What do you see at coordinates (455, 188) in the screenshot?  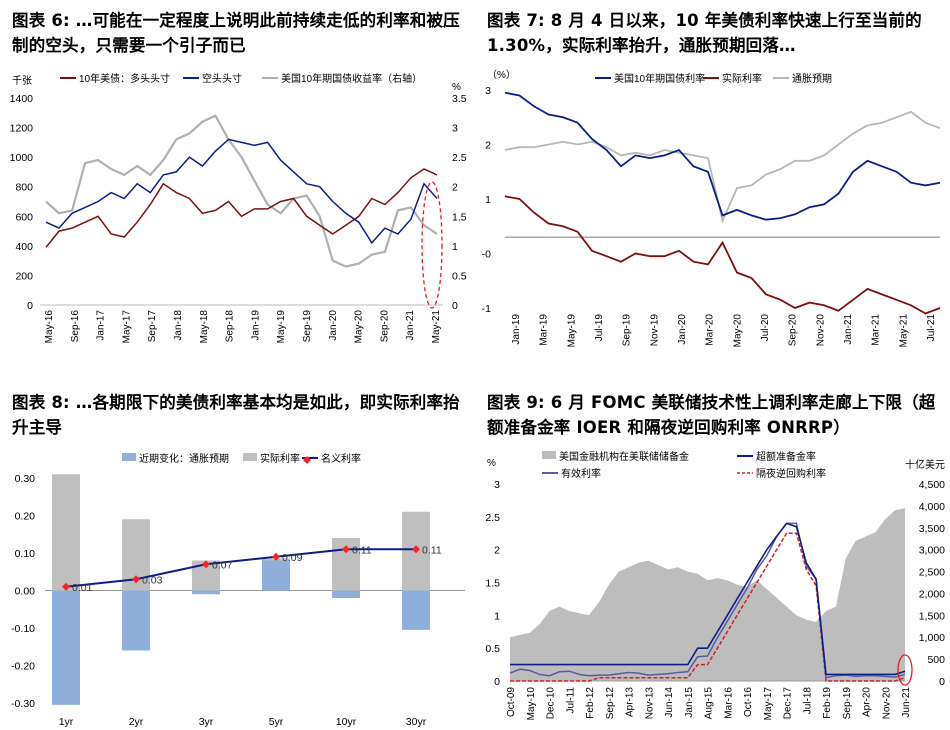 I see `fig6-y2tick: 2` at bounding box center [455, 188].